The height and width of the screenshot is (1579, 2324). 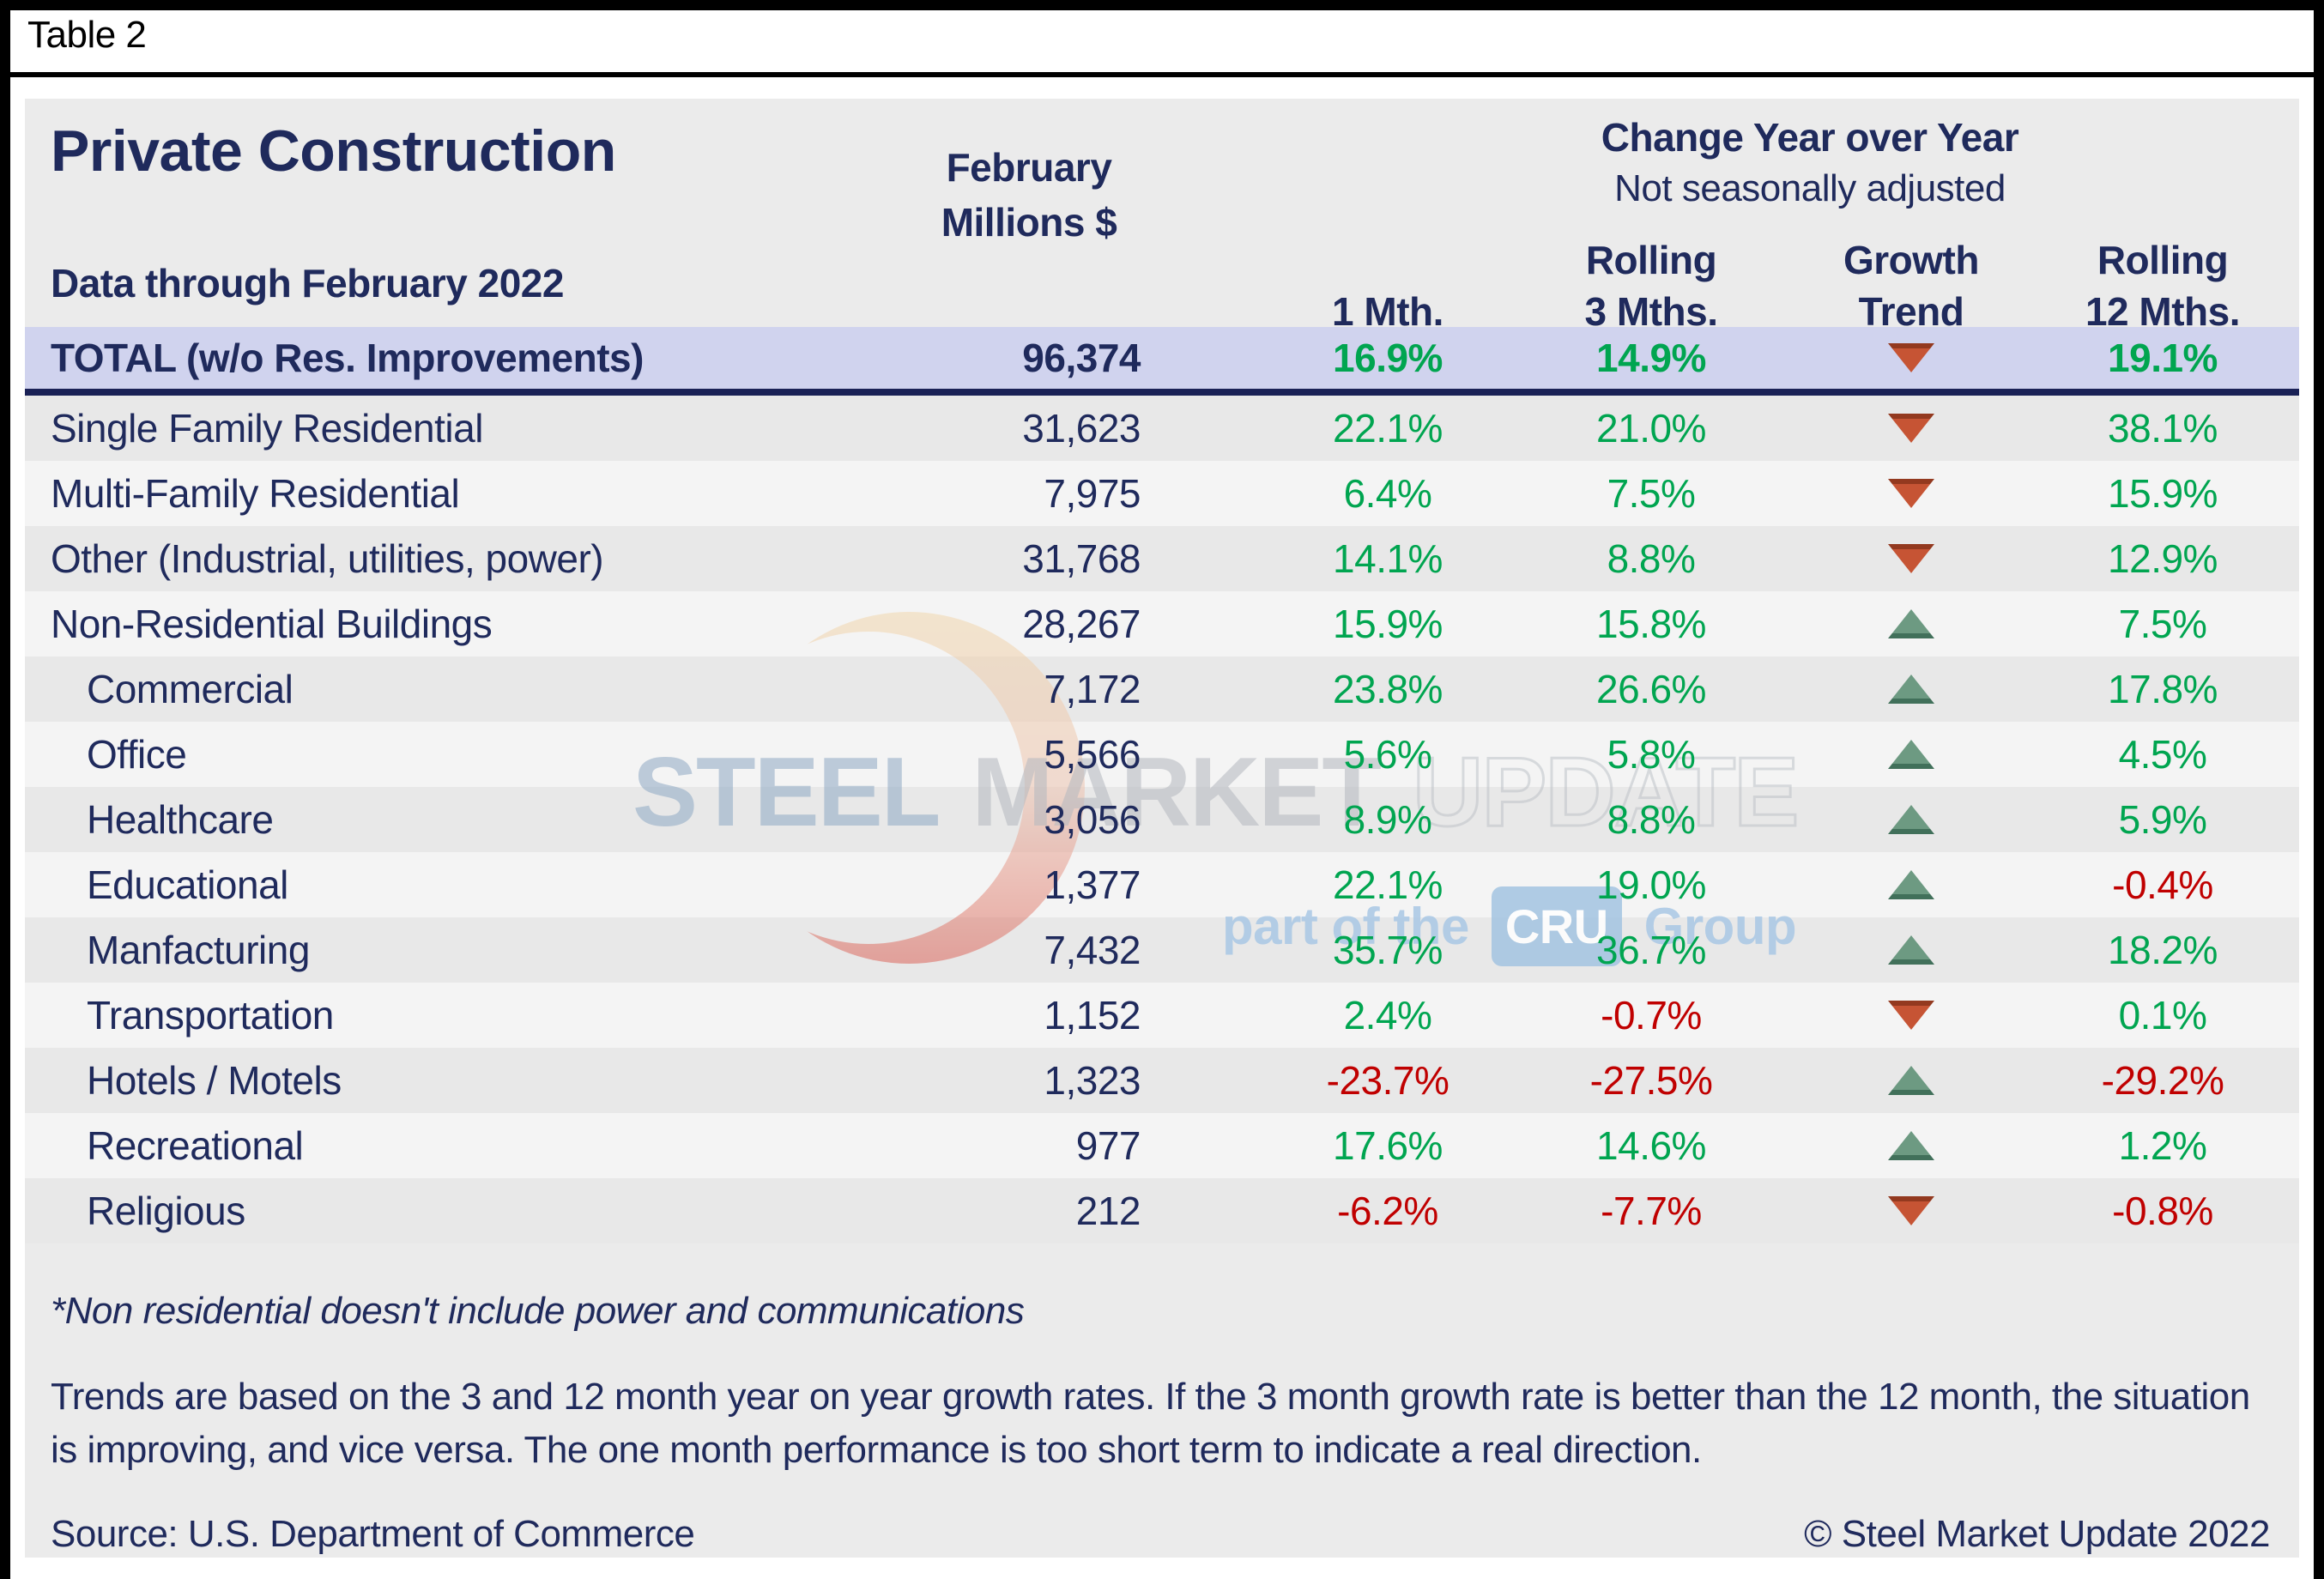 What do you see at coordinates (210, 1015) in the screenshot?
I see `row-category-label: Transportation` at bounding box center [210, 1015].